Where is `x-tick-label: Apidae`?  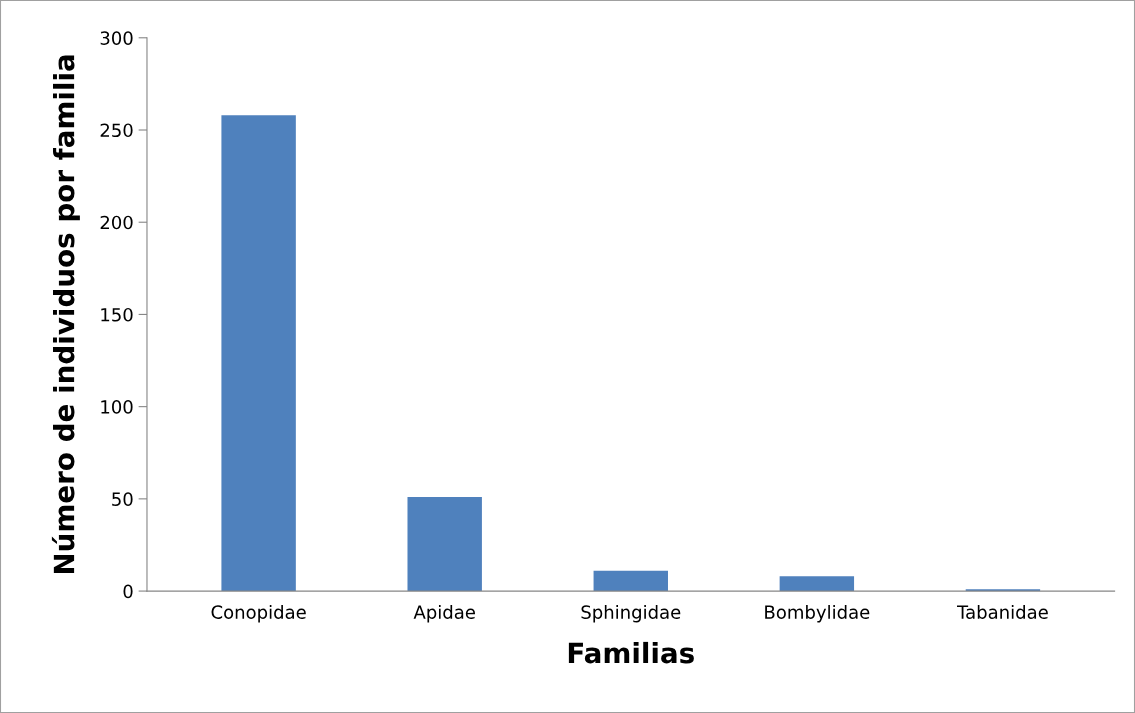 x-tick-label: Apidae is located at coordinates (444, 613).